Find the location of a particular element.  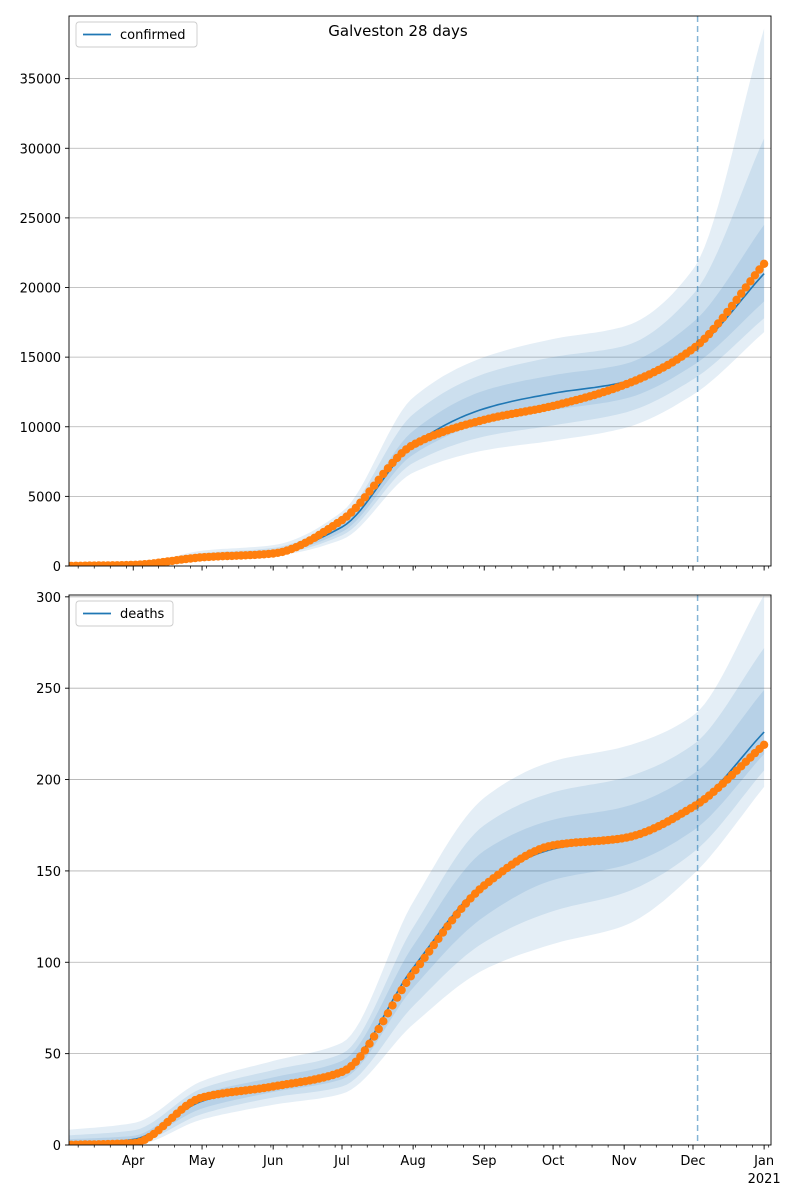

legend: confirmed is located at coordinates (136, 34).